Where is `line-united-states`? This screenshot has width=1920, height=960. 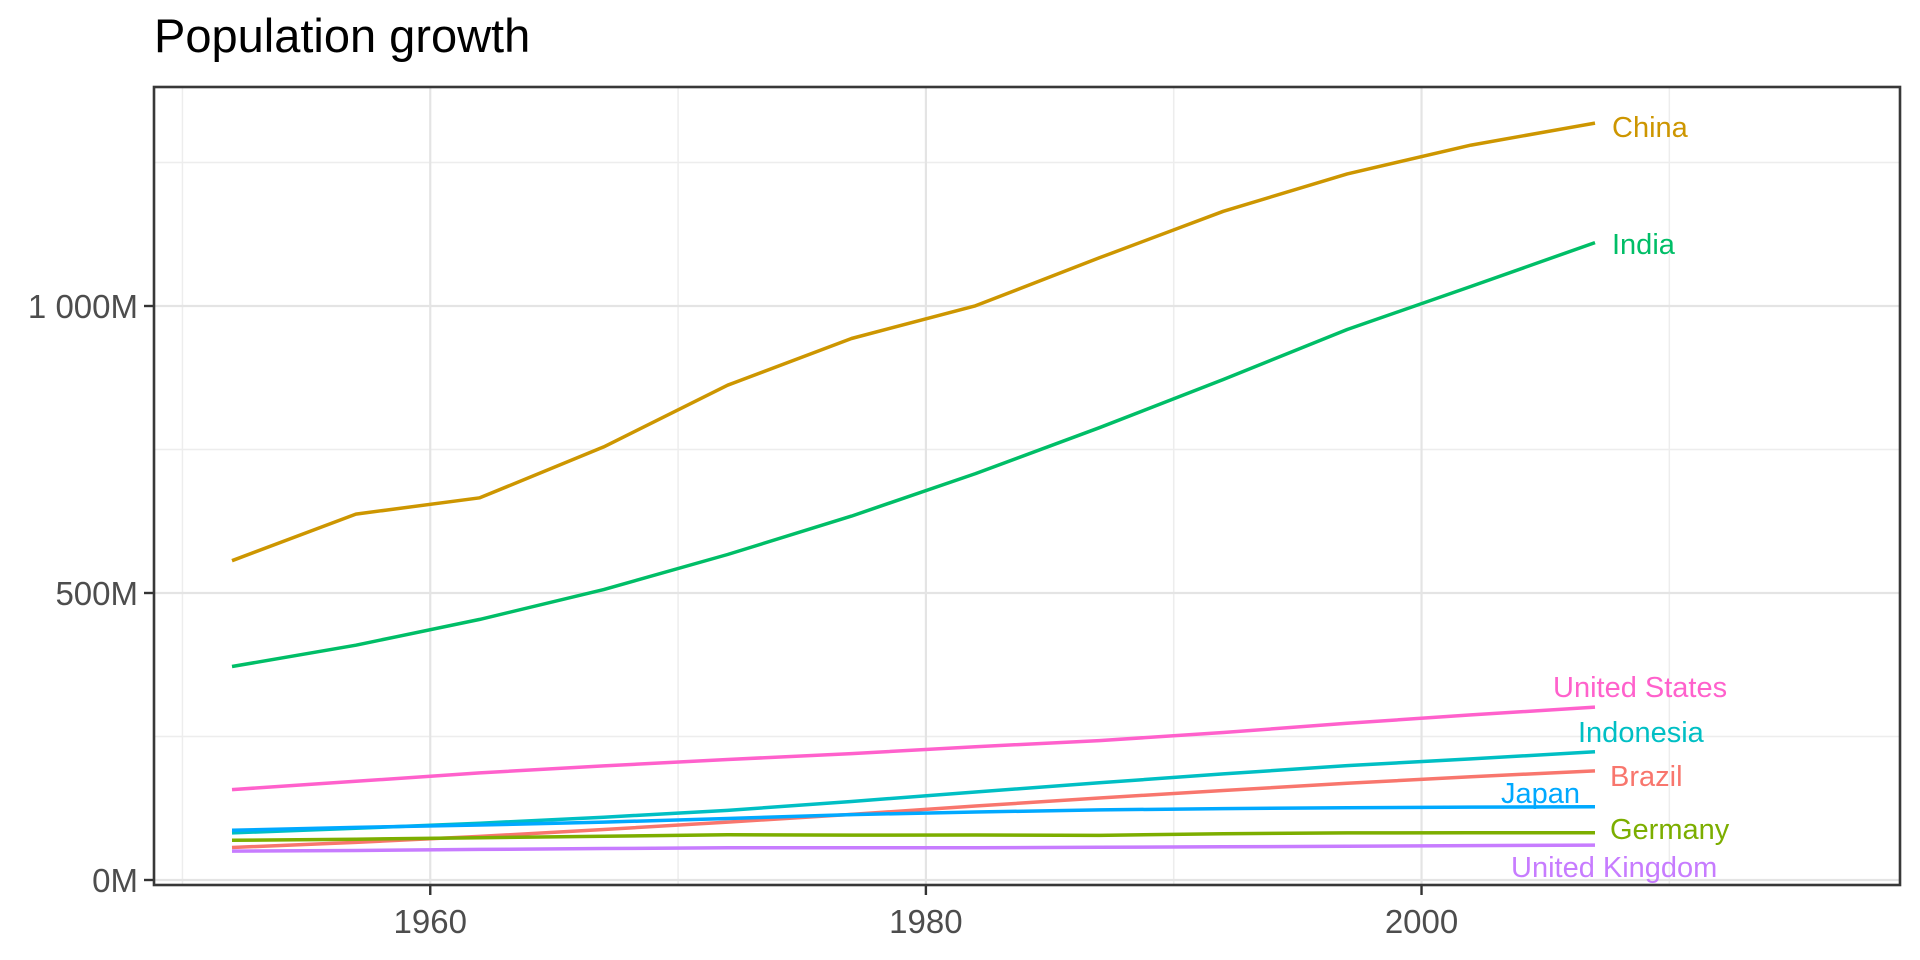 line-united-states is located at coordinates (913, 748).